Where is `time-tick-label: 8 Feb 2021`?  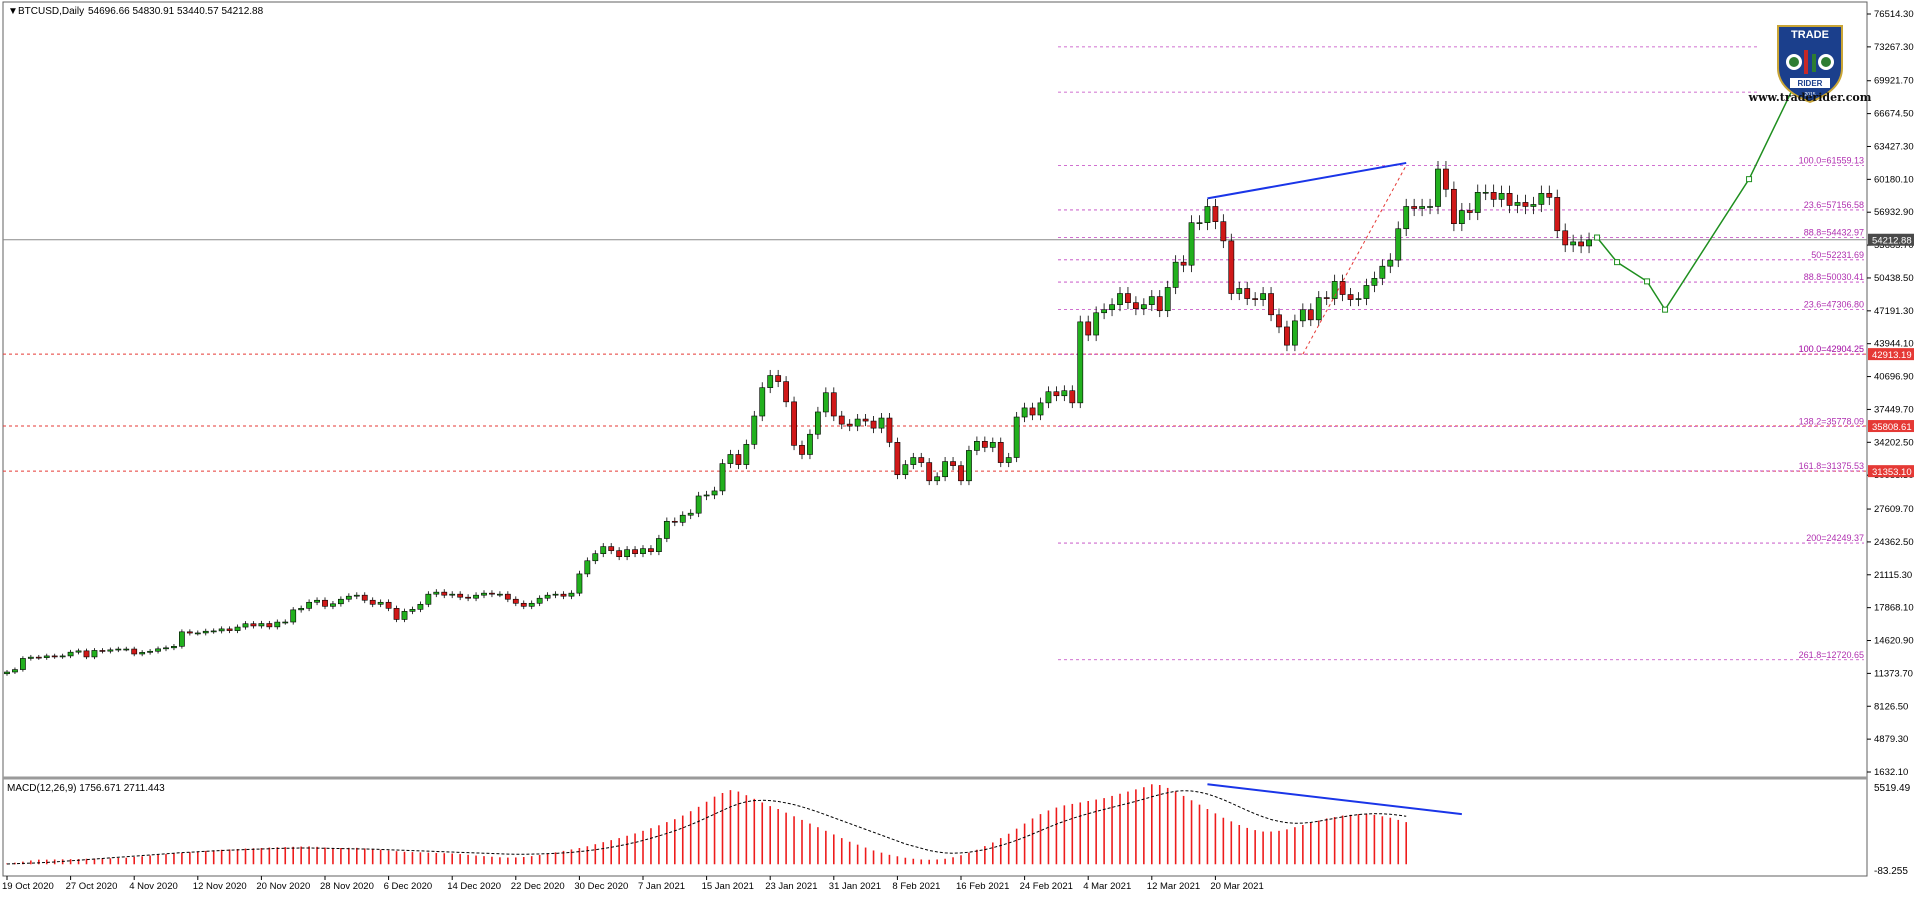 time-tick-label: 8 Feb 2021 is located at coordinates (916, 886).